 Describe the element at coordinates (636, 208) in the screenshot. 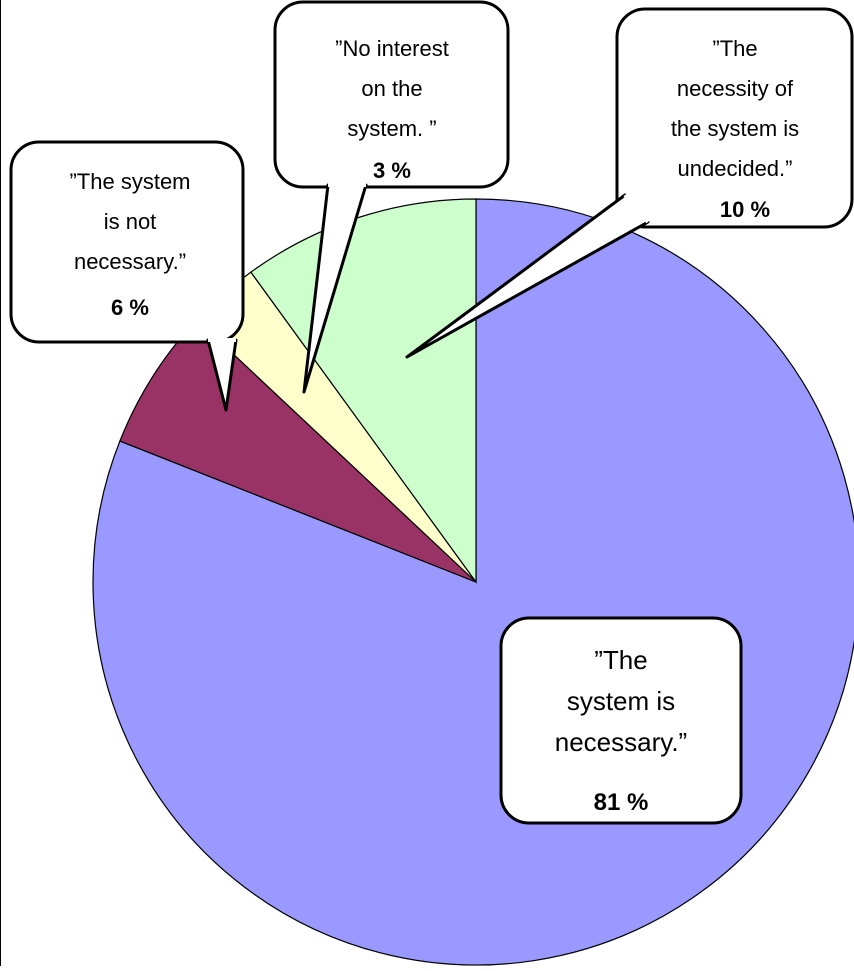

I see `callout-pointer-join` at that location.